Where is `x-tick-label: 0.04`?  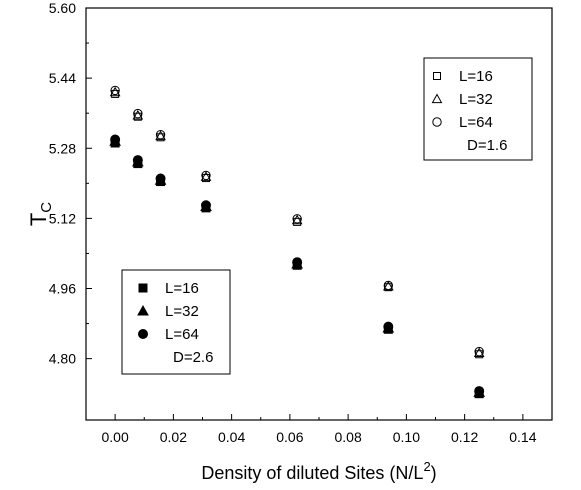
x-tick-label: 0.04 is located at coordinates (231, 437).